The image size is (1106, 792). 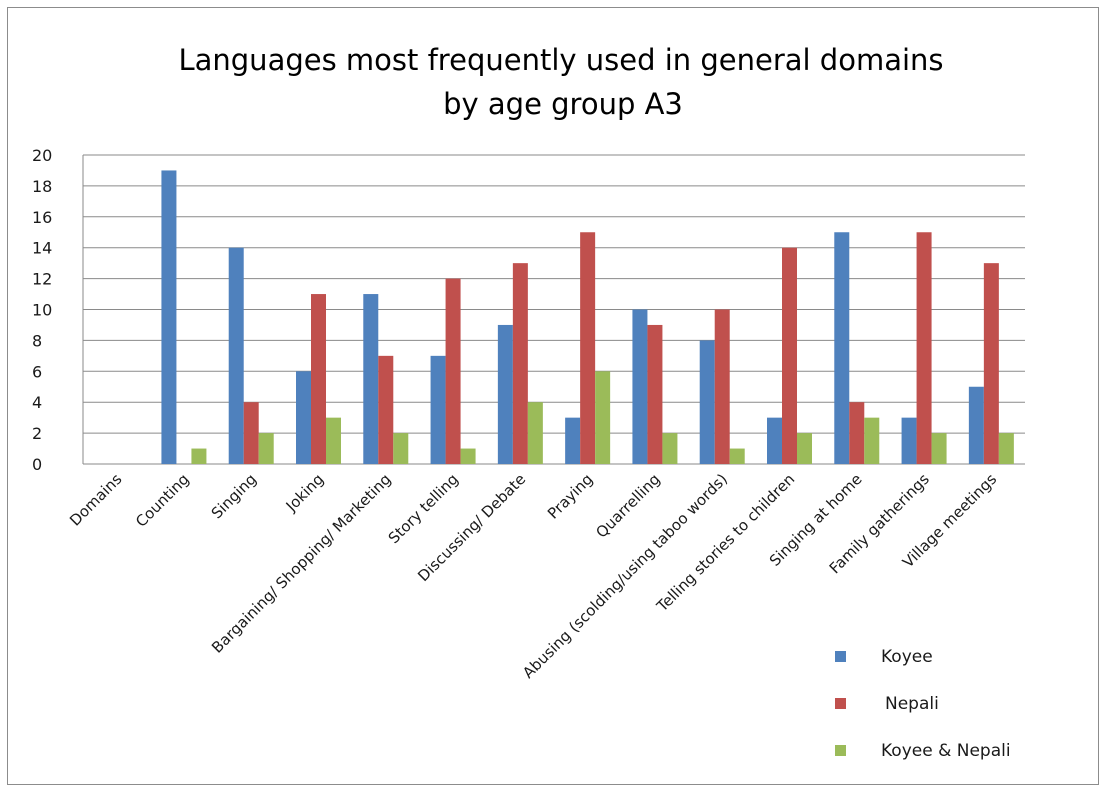 What do you see at coordinates (234, 496) in the screenshot?
I see `x-category-label: Singing` at bounding box center [234, 496].